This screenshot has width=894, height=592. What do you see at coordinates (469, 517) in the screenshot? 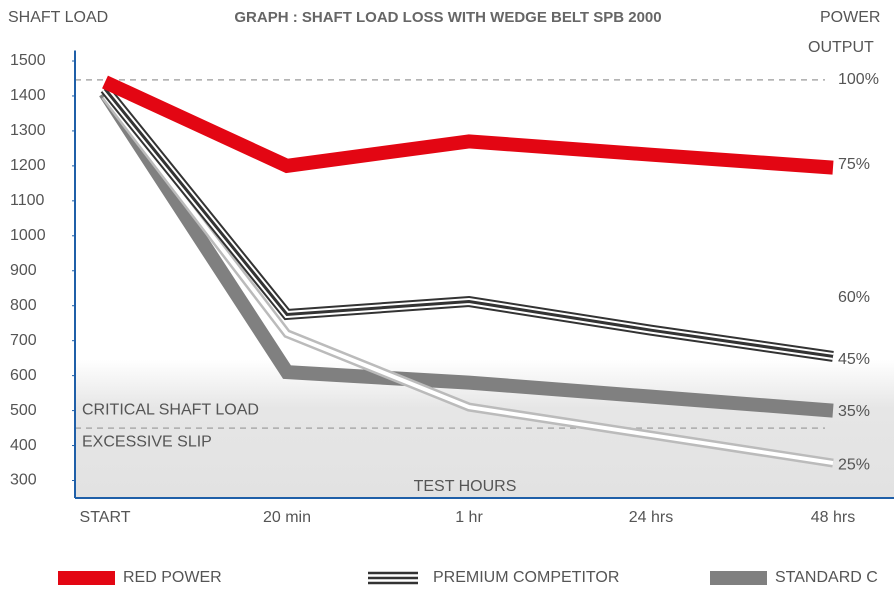
I see `x-tick-label: 1 hr` at bounding box center [469, 517].